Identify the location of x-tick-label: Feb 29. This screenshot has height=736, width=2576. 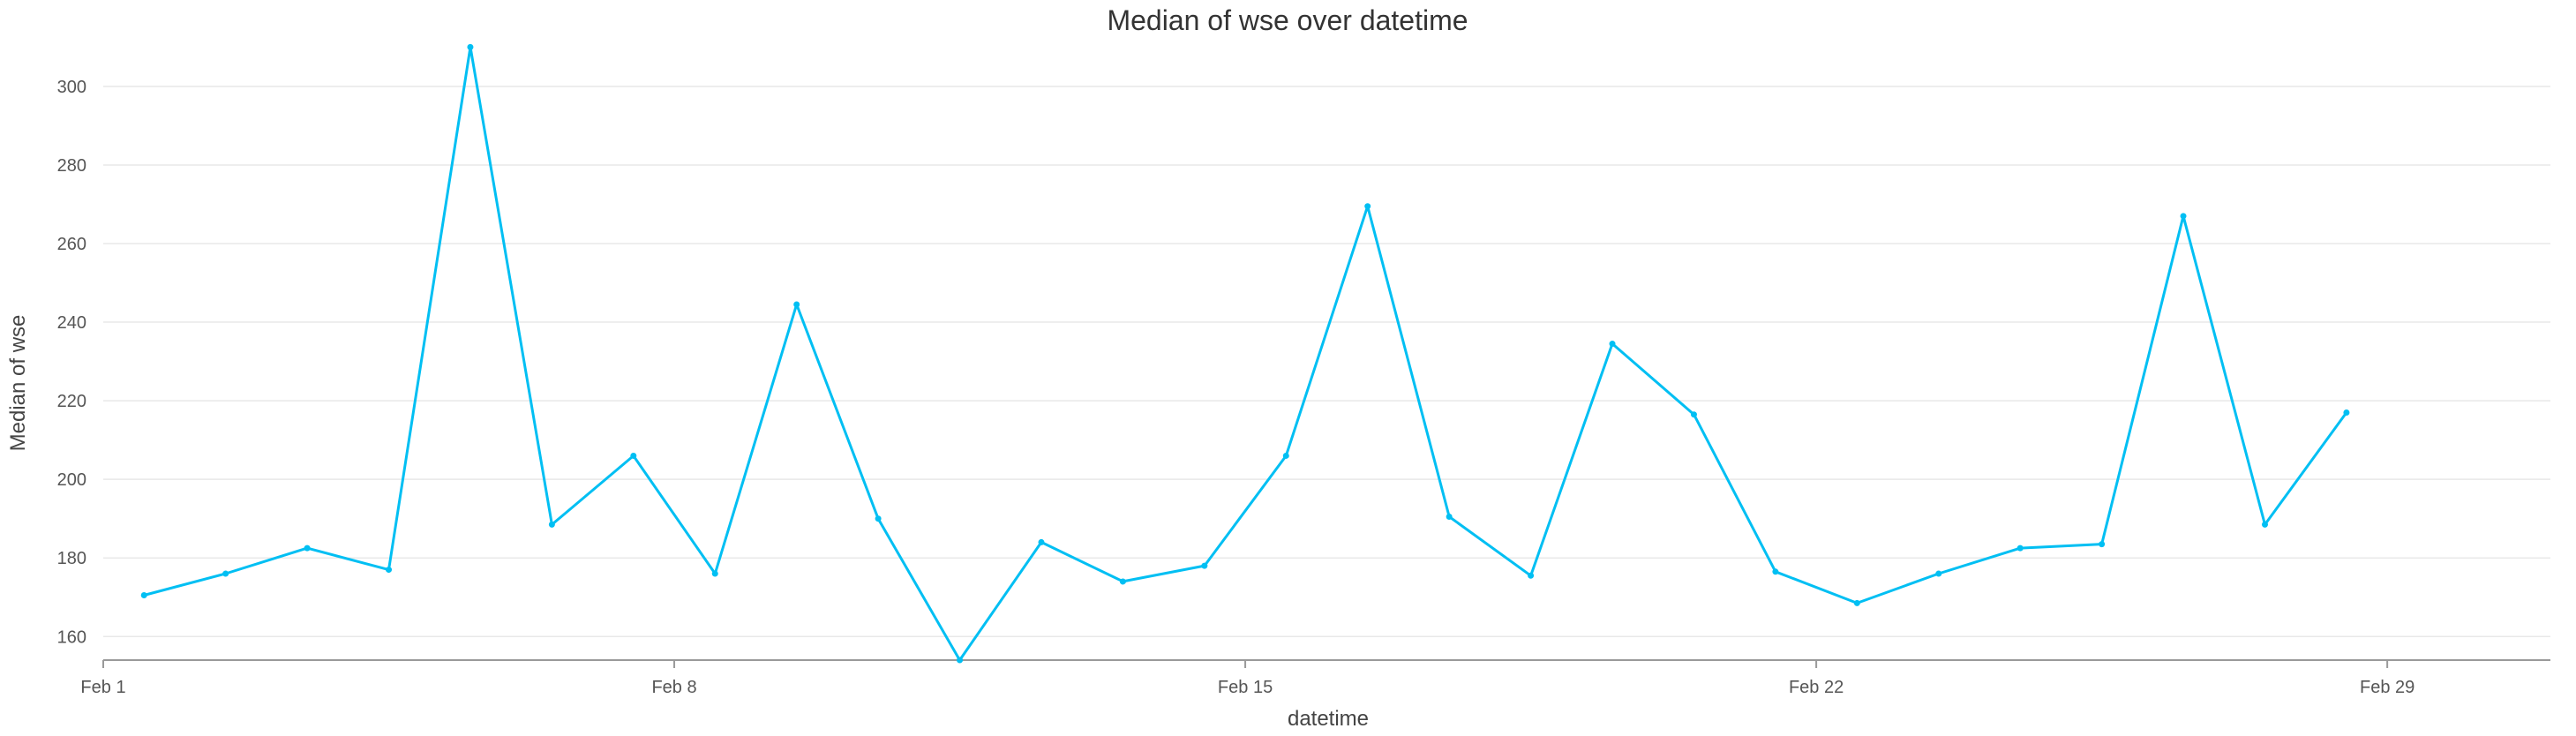
(2387, 687).